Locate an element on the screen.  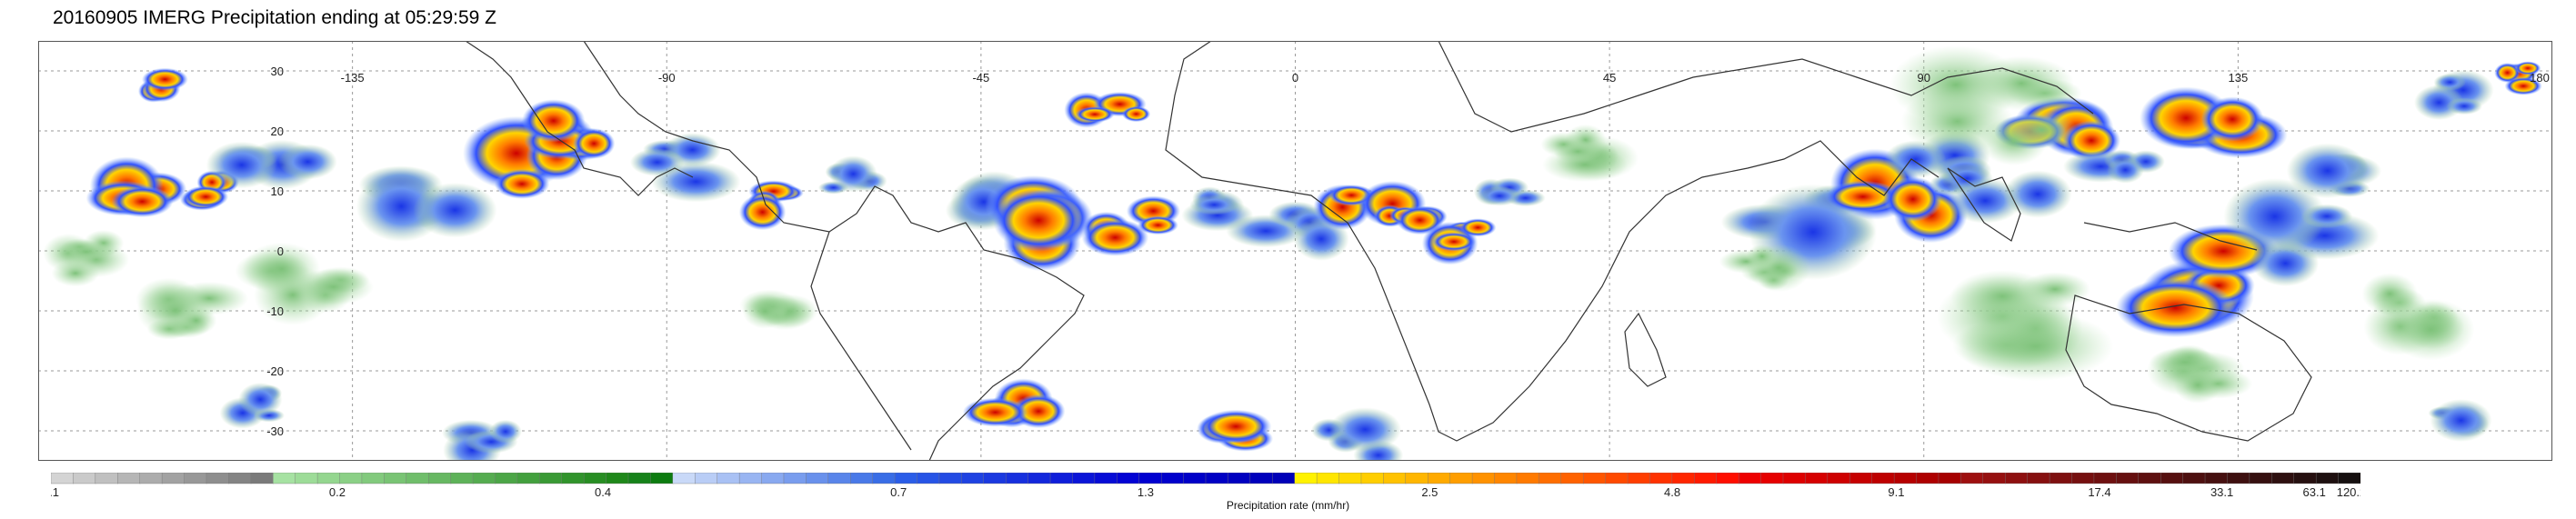
colorbar-tick-label: 9.1 is located at coordinates (1896, 492).